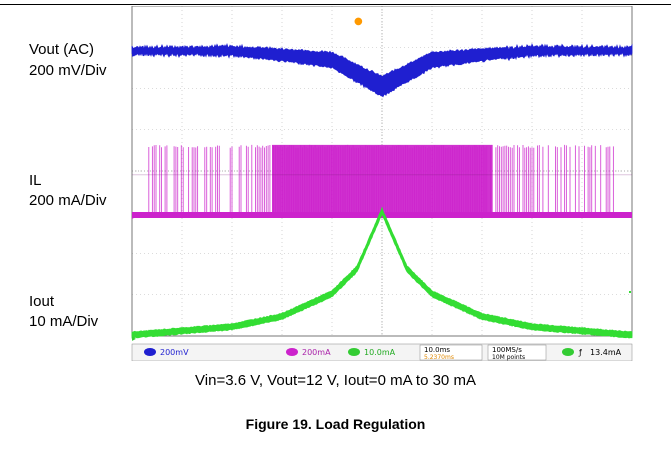  What do you see at coordinates (150, 352) in the screenshot?
I see `ch1-badge-icon` at bounding box center [150, 352].